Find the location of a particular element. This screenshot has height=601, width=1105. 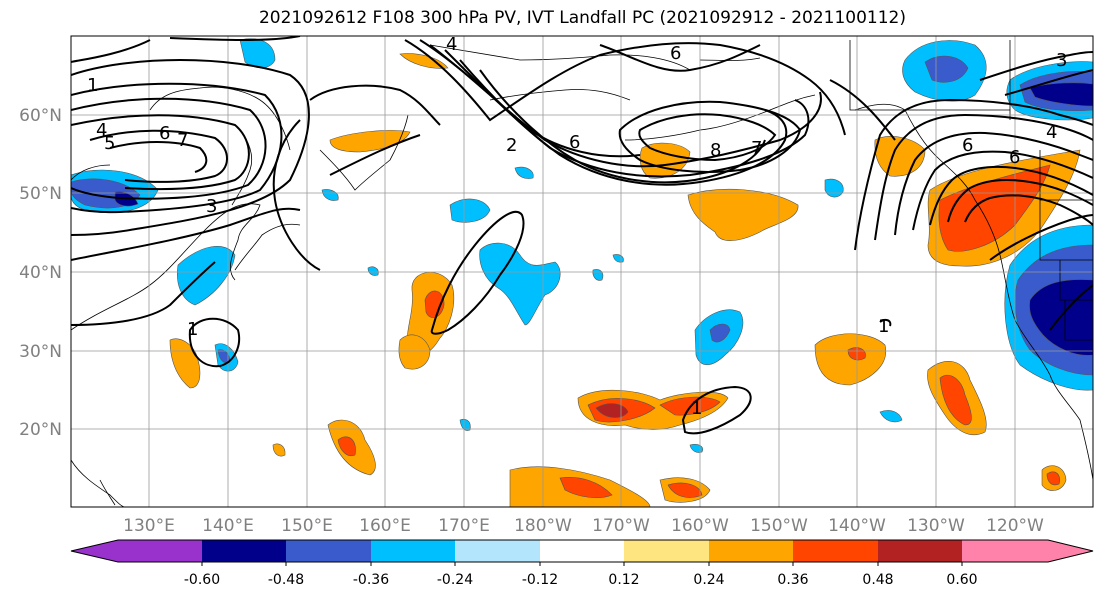

lon-label: 140°W is located at coordinates (857, 526).